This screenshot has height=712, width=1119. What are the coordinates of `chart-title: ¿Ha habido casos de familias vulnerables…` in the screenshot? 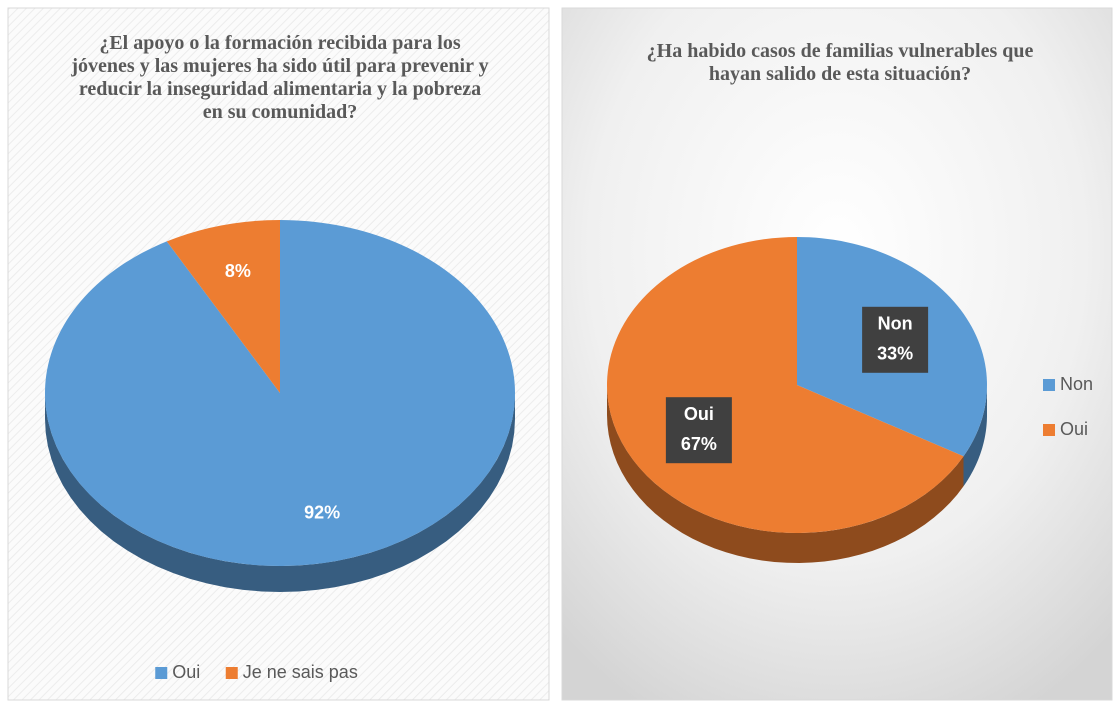 It's located at (840, 62).